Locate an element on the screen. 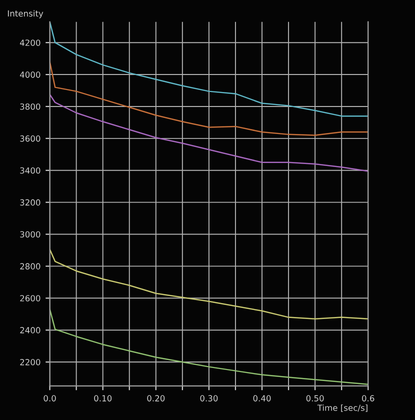 This screenshot has height=420, width=415. y-tick-label: 3400 is located at coordinates (30, 170).